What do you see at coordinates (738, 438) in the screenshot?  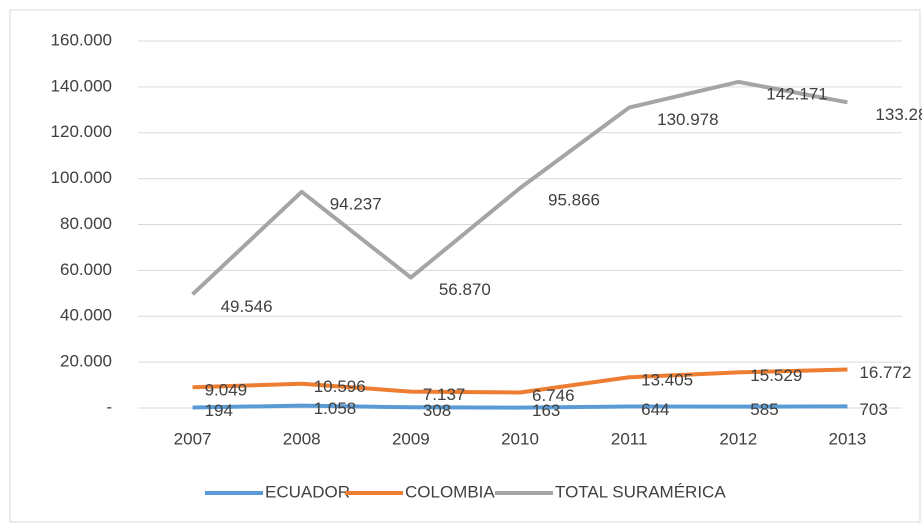 I see `x-tick-label: 2012` at bounding box center [738, 438].